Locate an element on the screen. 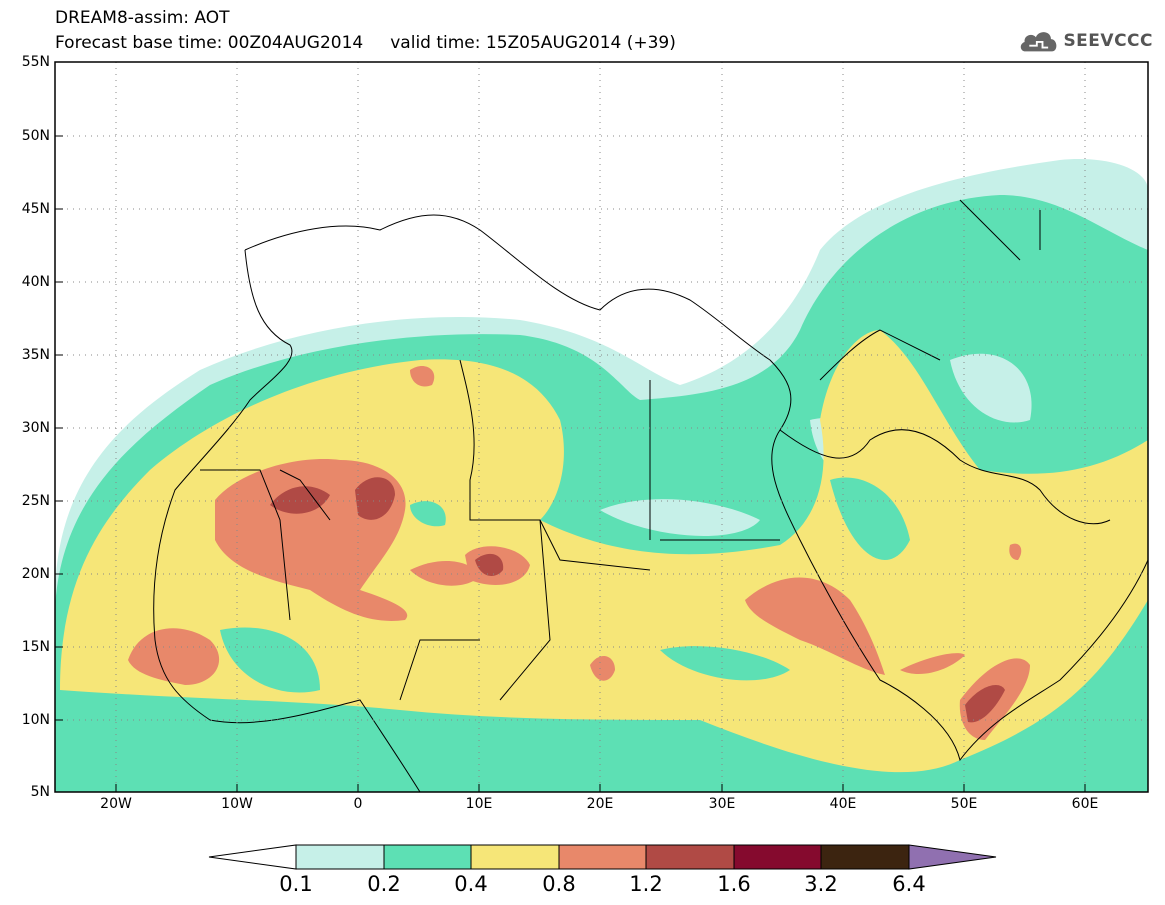  colorbar-label: 0.2 is located at coordinates (384, 884).